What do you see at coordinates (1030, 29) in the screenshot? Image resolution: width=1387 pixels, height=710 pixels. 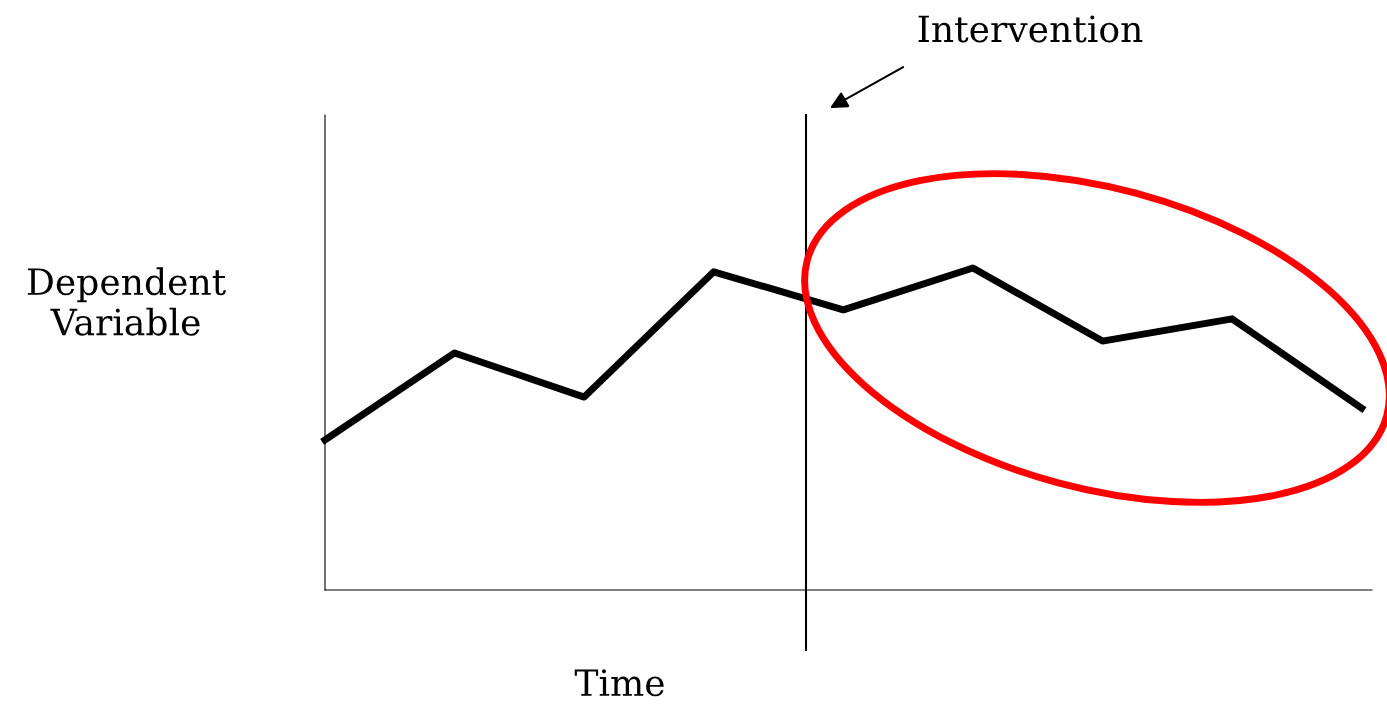 I see `text: Intervention` at bounding box center [1030, 29].